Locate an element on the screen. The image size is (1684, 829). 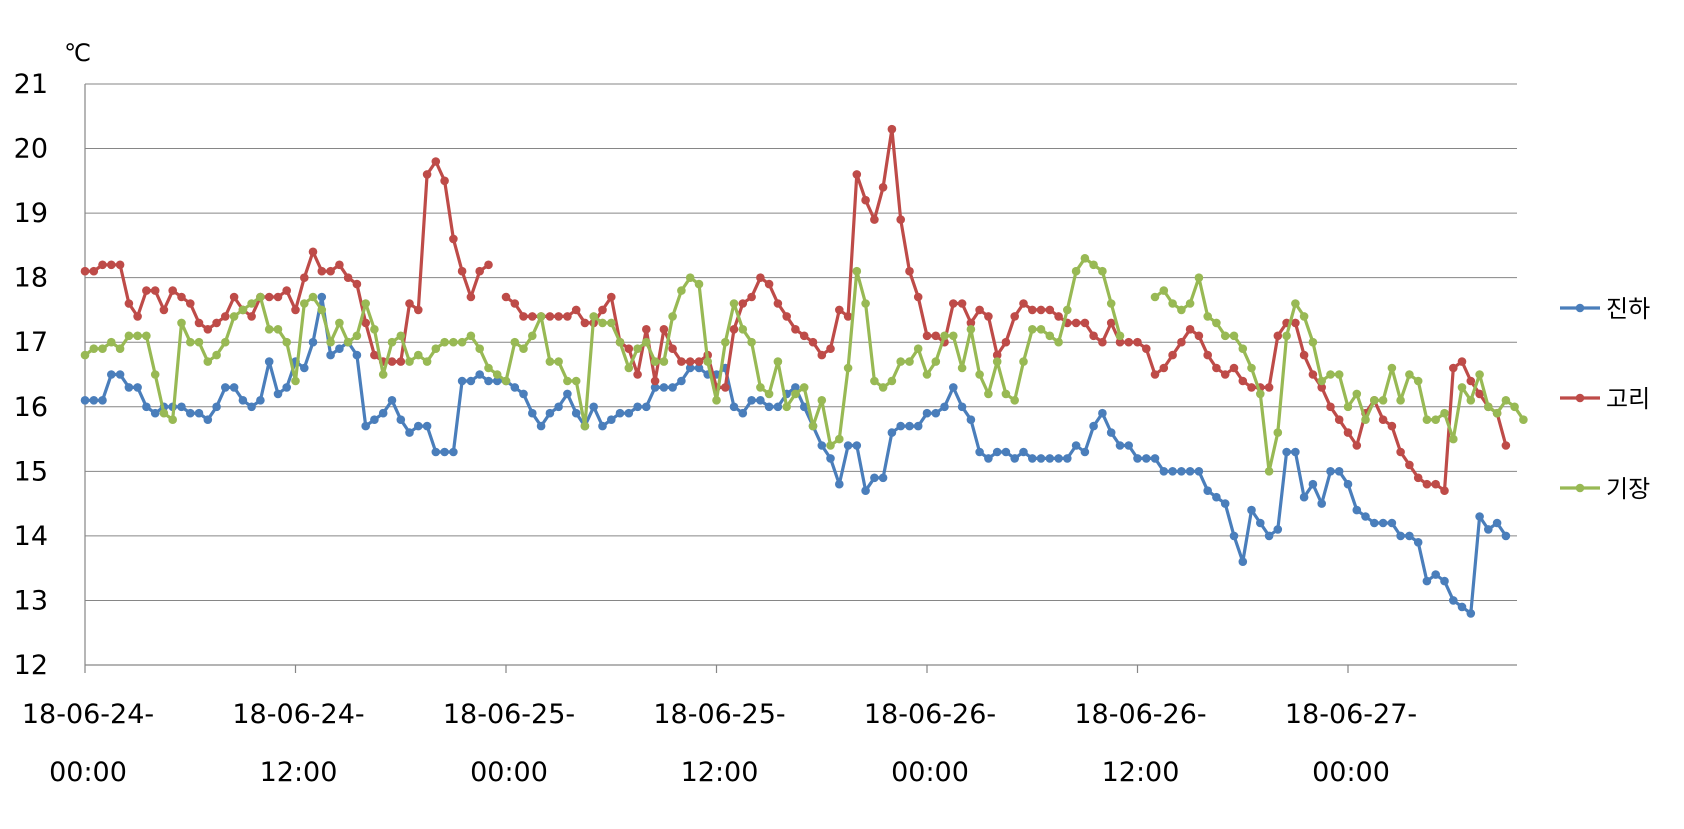
x-tick-label-time: 00:00 is located at coordinates (88, 772).